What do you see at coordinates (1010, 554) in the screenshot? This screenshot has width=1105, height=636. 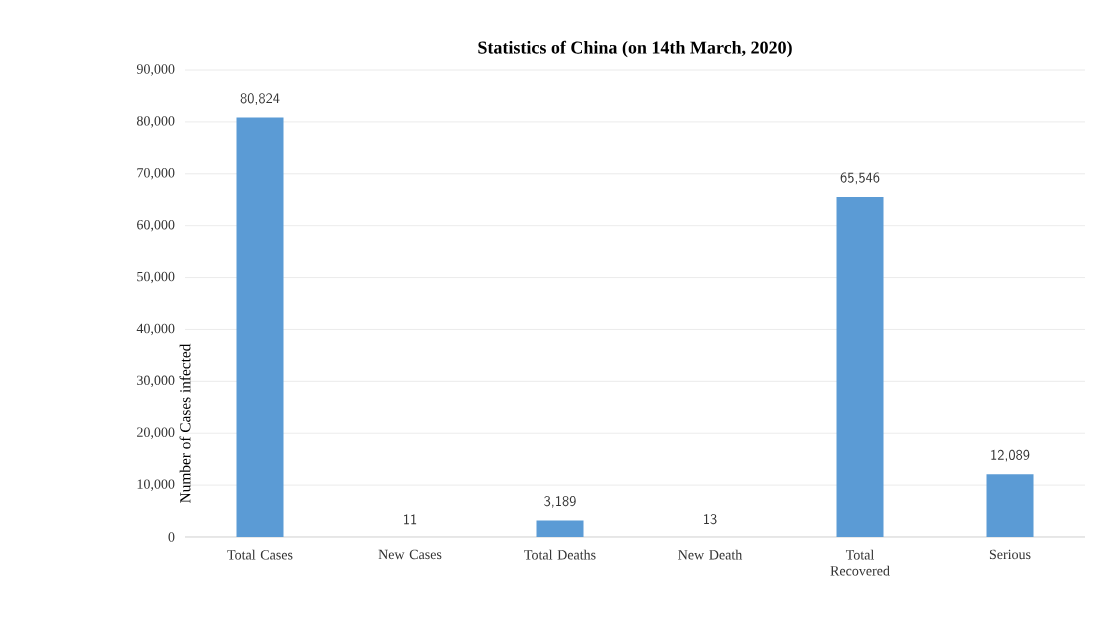 I see `x-tick-label: Serious` at bounding box center [1010, 554].